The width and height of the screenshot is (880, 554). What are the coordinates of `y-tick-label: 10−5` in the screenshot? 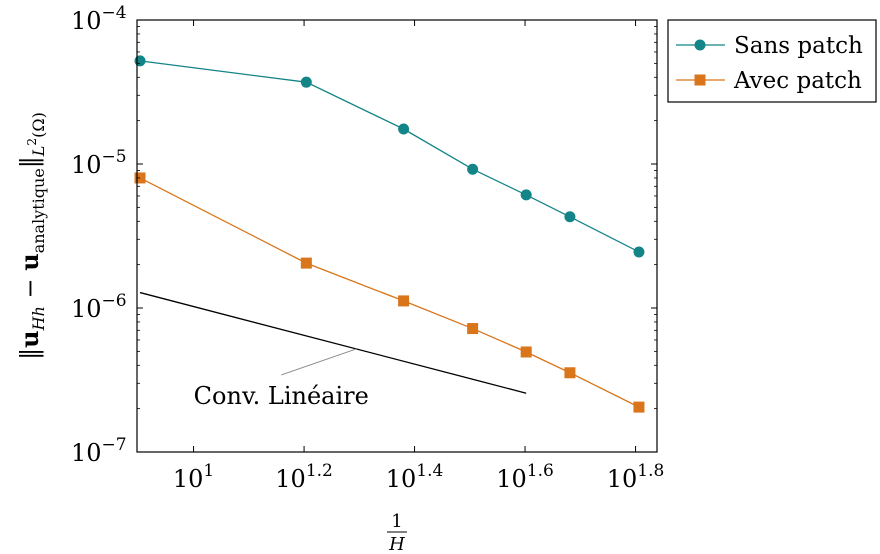 It's located at (99, 163).